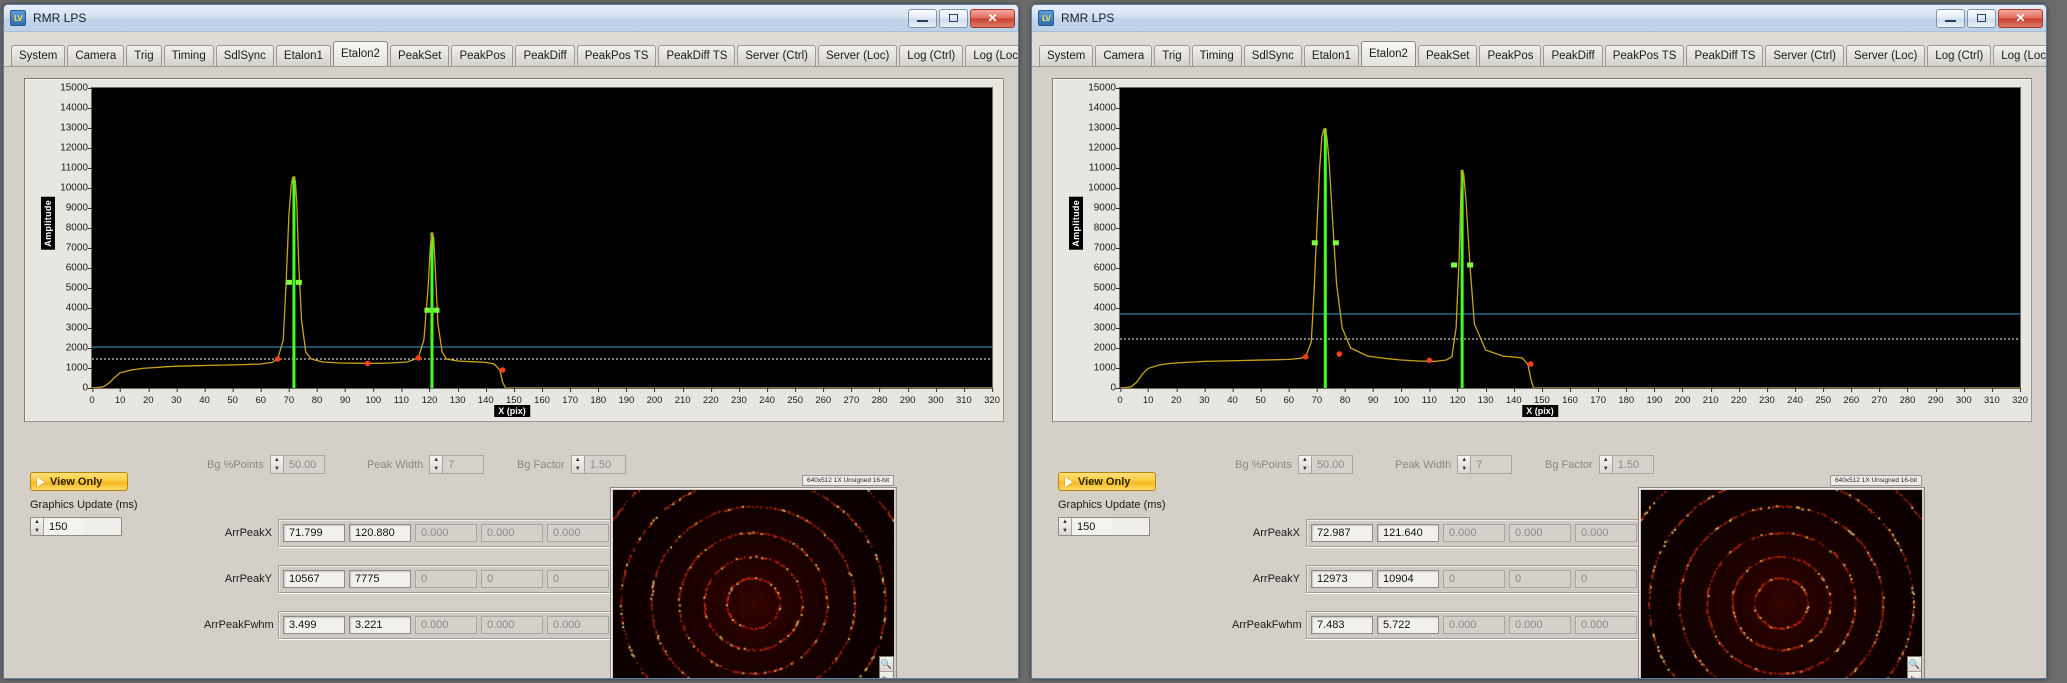 The image size is (2067, 683). Describe the element at coordinates (1539, 18) in the screenshot. I see `titlebar-right: LV RMR LPS ✕` at that location.